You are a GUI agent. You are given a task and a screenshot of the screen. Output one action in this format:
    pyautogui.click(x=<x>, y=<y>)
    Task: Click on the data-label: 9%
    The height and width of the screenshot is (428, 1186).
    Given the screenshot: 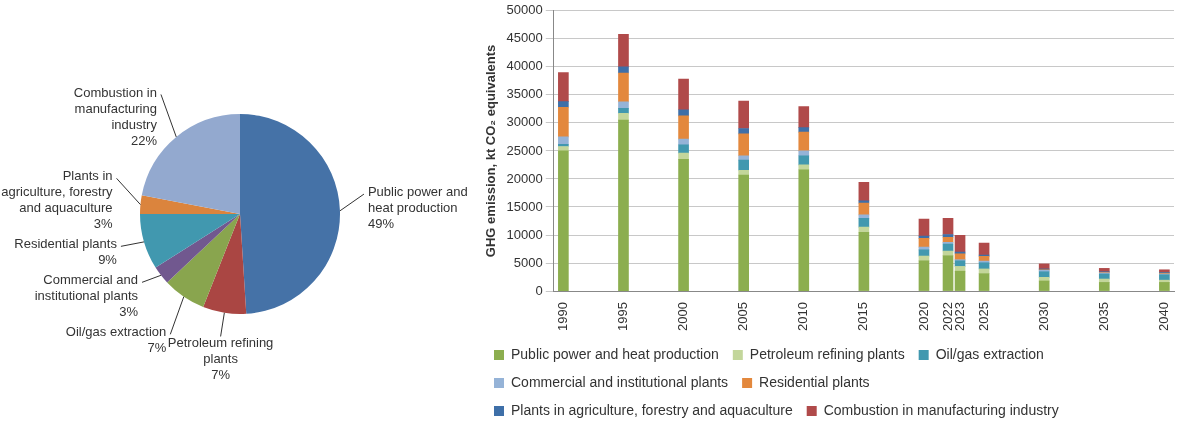 What is the action you would take?
    pyautogui.click(x=108, y=260)
    